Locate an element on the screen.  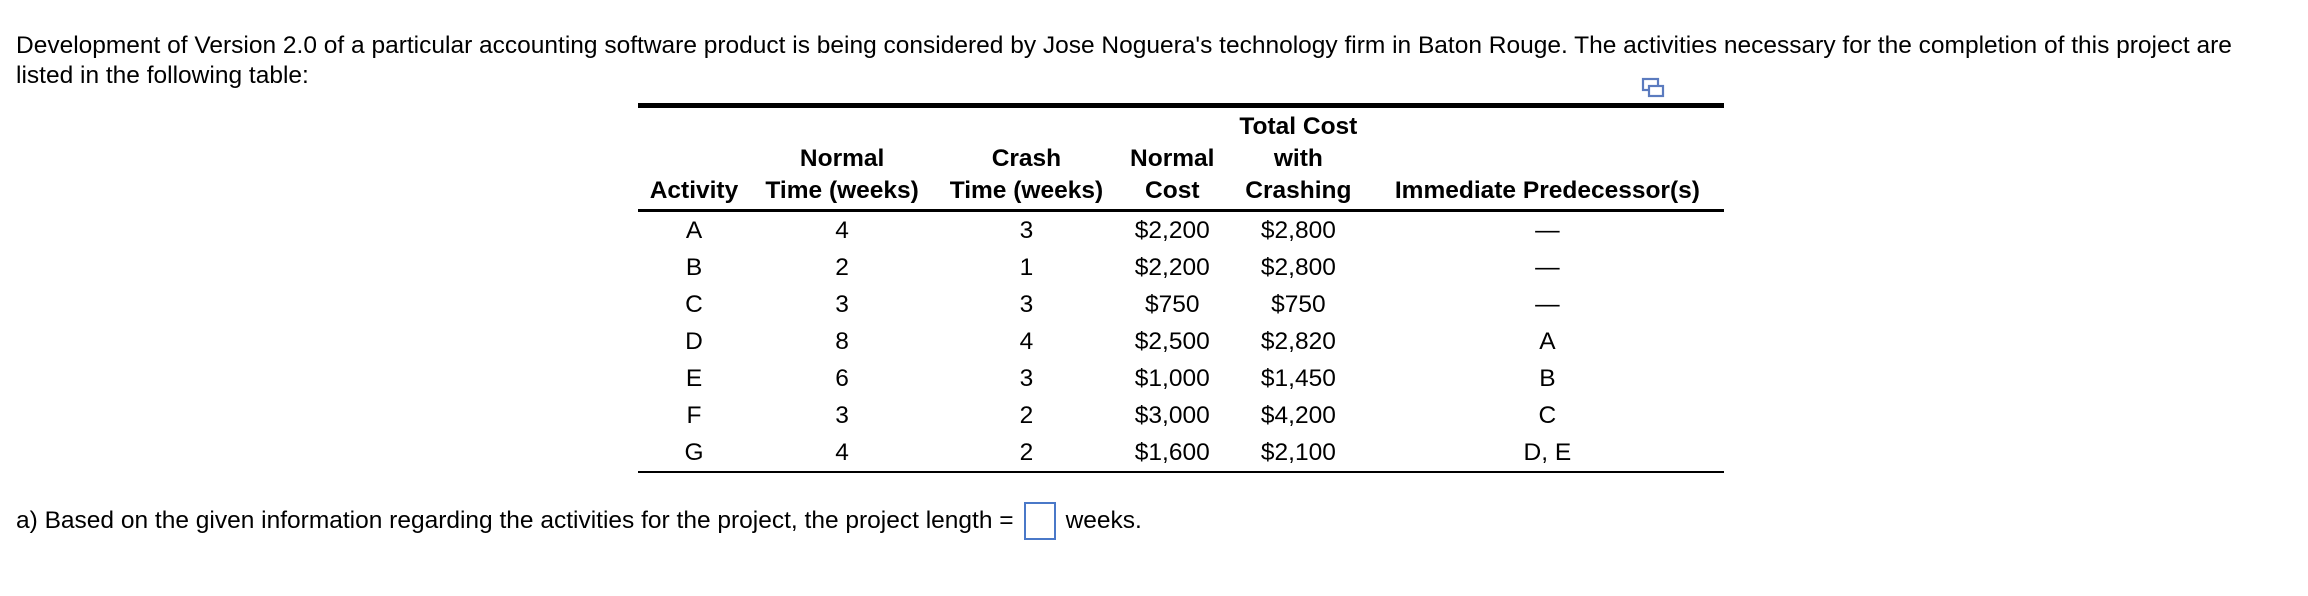
cell-predecessors: D, E is located at coordinates (1547, 453).